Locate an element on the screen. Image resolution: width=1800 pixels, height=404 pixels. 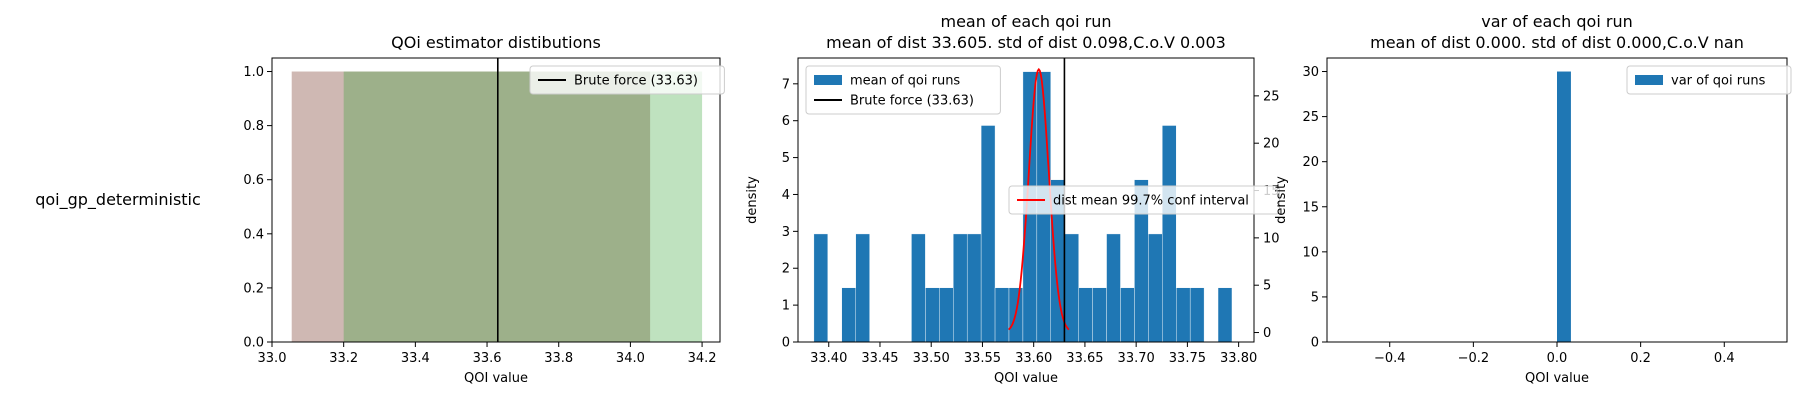
row-label: qoi_gp_deterministic is located at coordinates (118, 200).